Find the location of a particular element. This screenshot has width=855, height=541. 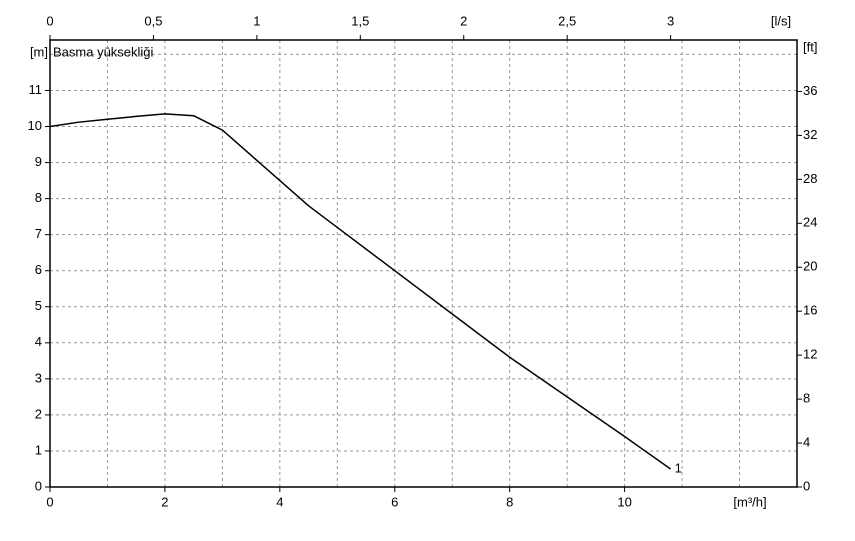

x2-tick-label: 1,5 is located at coordinates (360, 20).